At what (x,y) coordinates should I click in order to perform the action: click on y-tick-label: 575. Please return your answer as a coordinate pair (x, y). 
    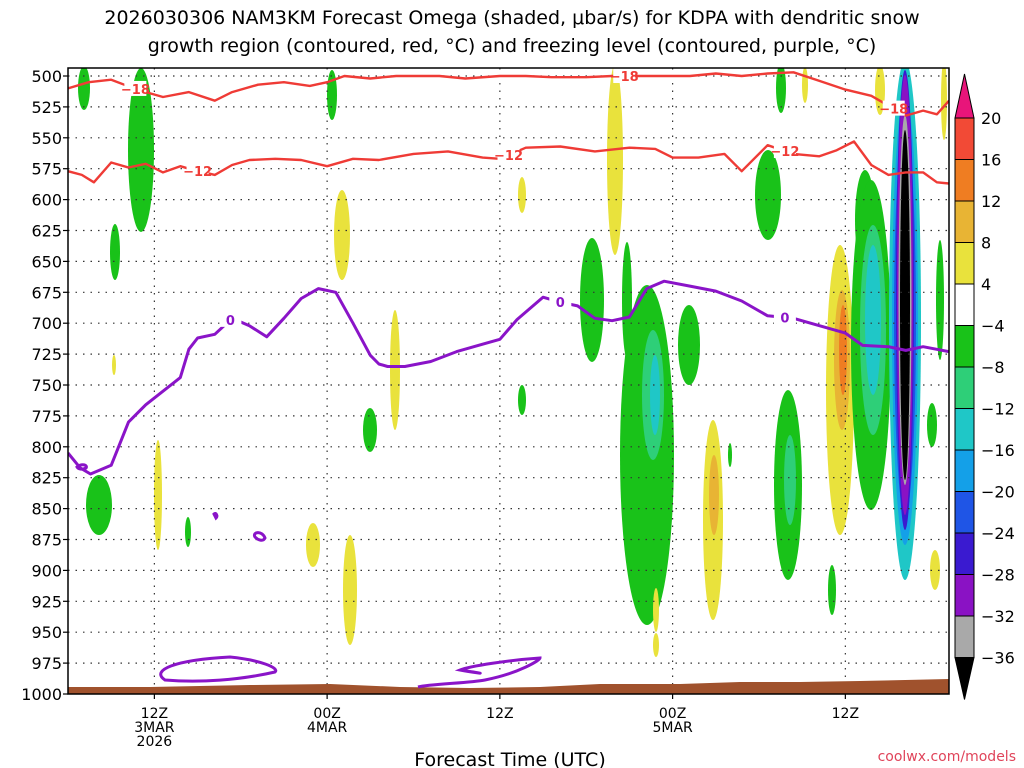
    Looking at the image, I should click on (46, 169).